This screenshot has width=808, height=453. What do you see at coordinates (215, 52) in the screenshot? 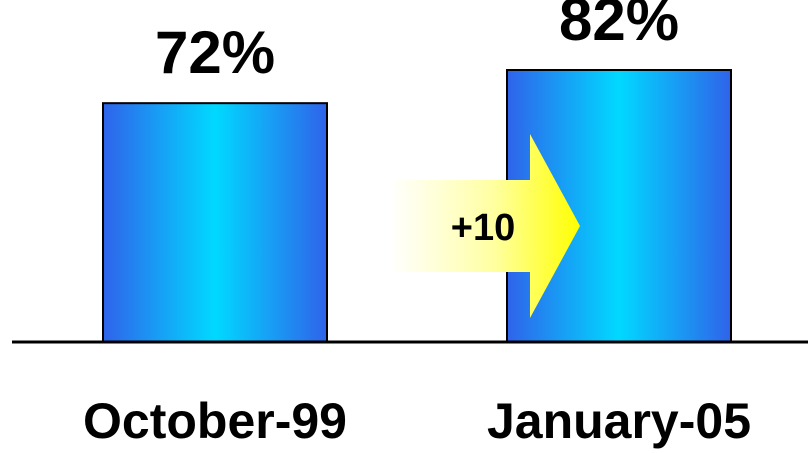
I see `value-label: 72%` at bounding box center [215, 52].